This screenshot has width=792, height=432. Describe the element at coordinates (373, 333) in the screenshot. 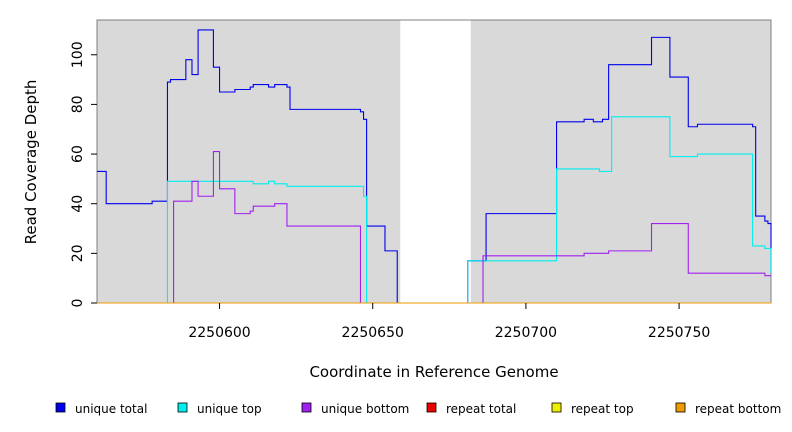

I see `x-tick-label: 2250650` at that location.